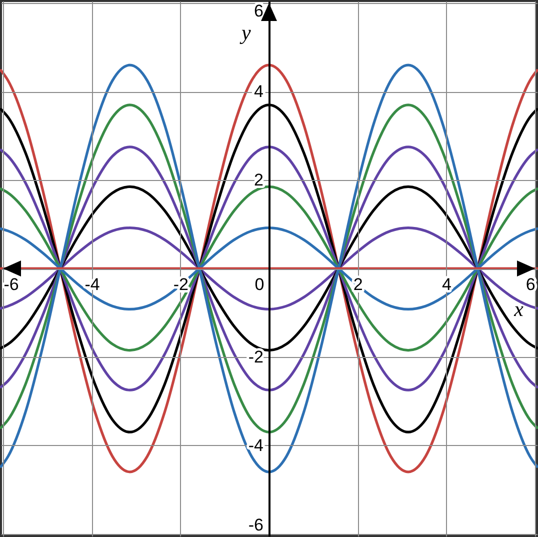 Image resolution: width=538 pixels, height=537 pixels. What do you see at coordinates (11, 284) in the screenshot?
I see `x-tick-label: -6` at bounding box center [11, 284].